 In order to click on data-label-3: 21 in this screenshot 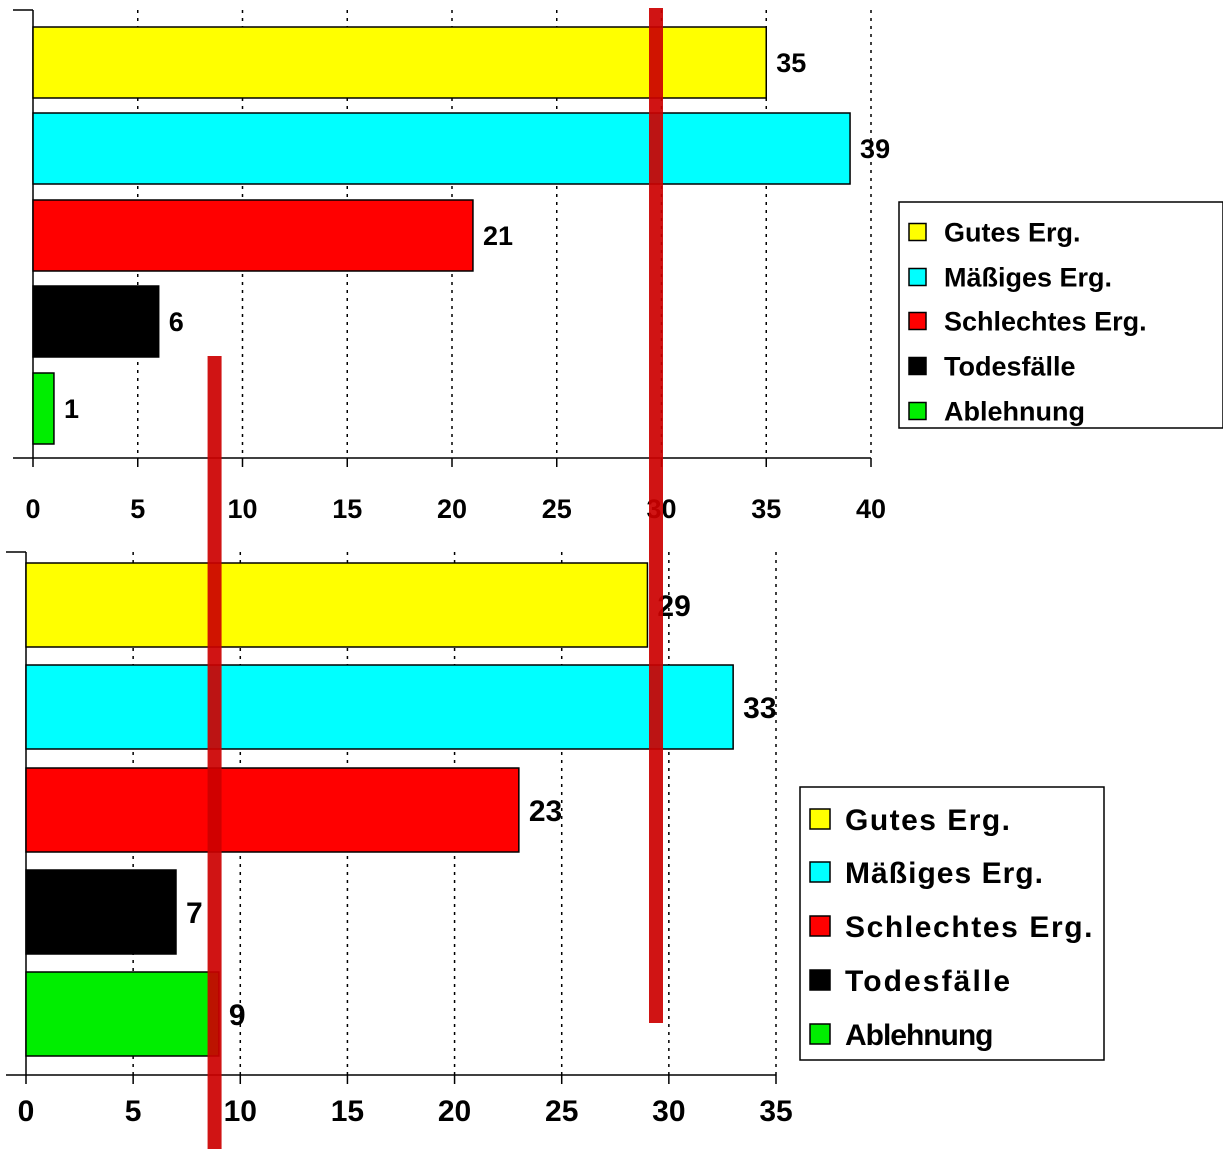, I will do `click(498, 236)`.